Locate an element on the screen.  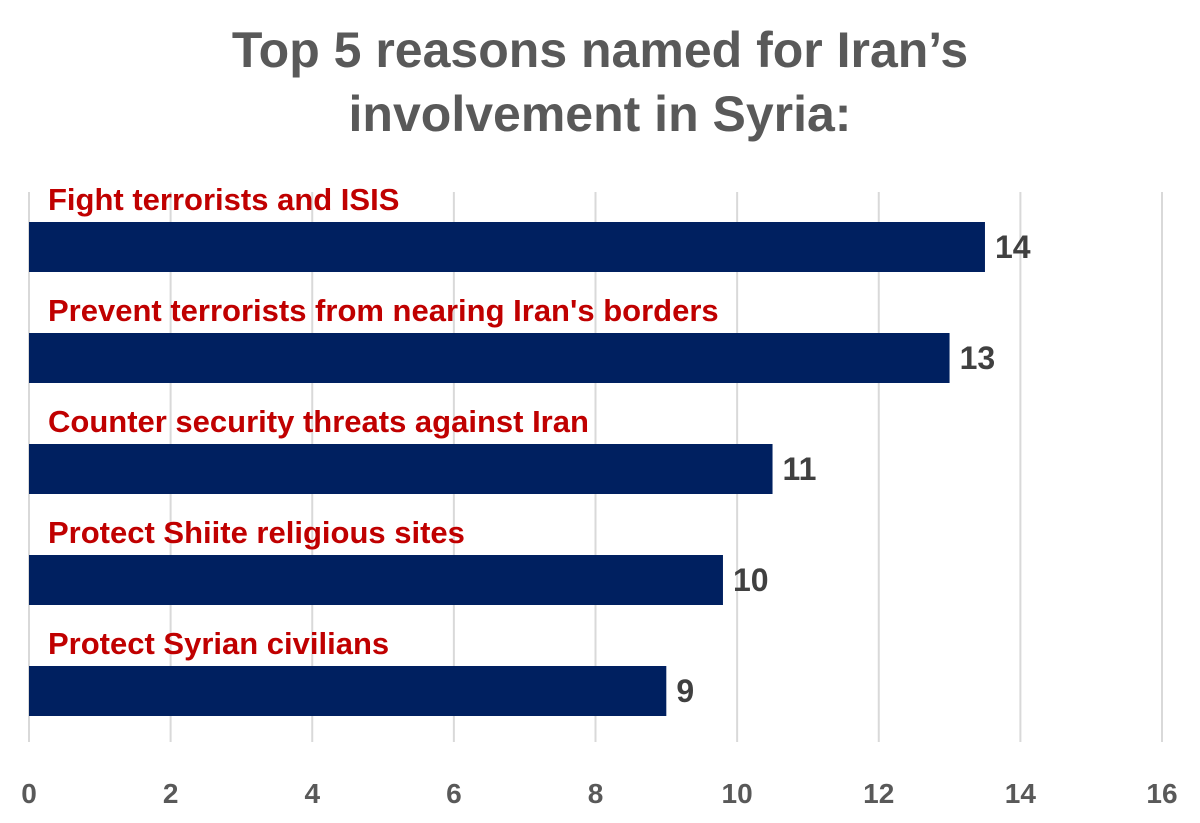
x-axis-tick-labels: 0 2 4 6 8 10 12 14 16 is located at coordinates (599, 793).